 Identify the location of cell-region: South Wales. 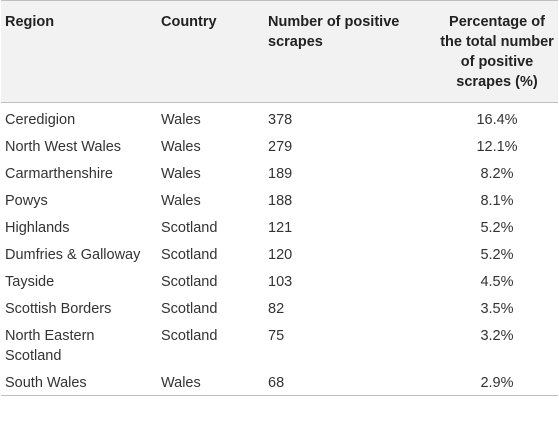
(79, 383).